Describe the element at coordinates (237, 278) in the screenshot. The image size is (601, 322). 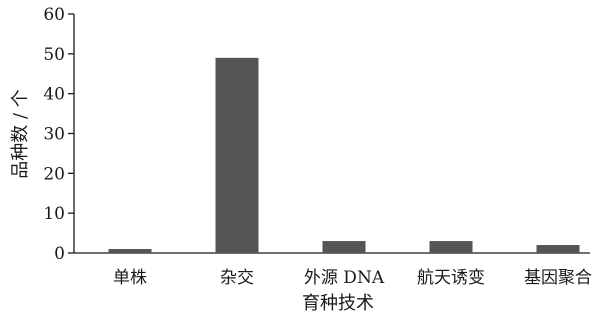
I see `x-tick-label: 杂交` at that location.